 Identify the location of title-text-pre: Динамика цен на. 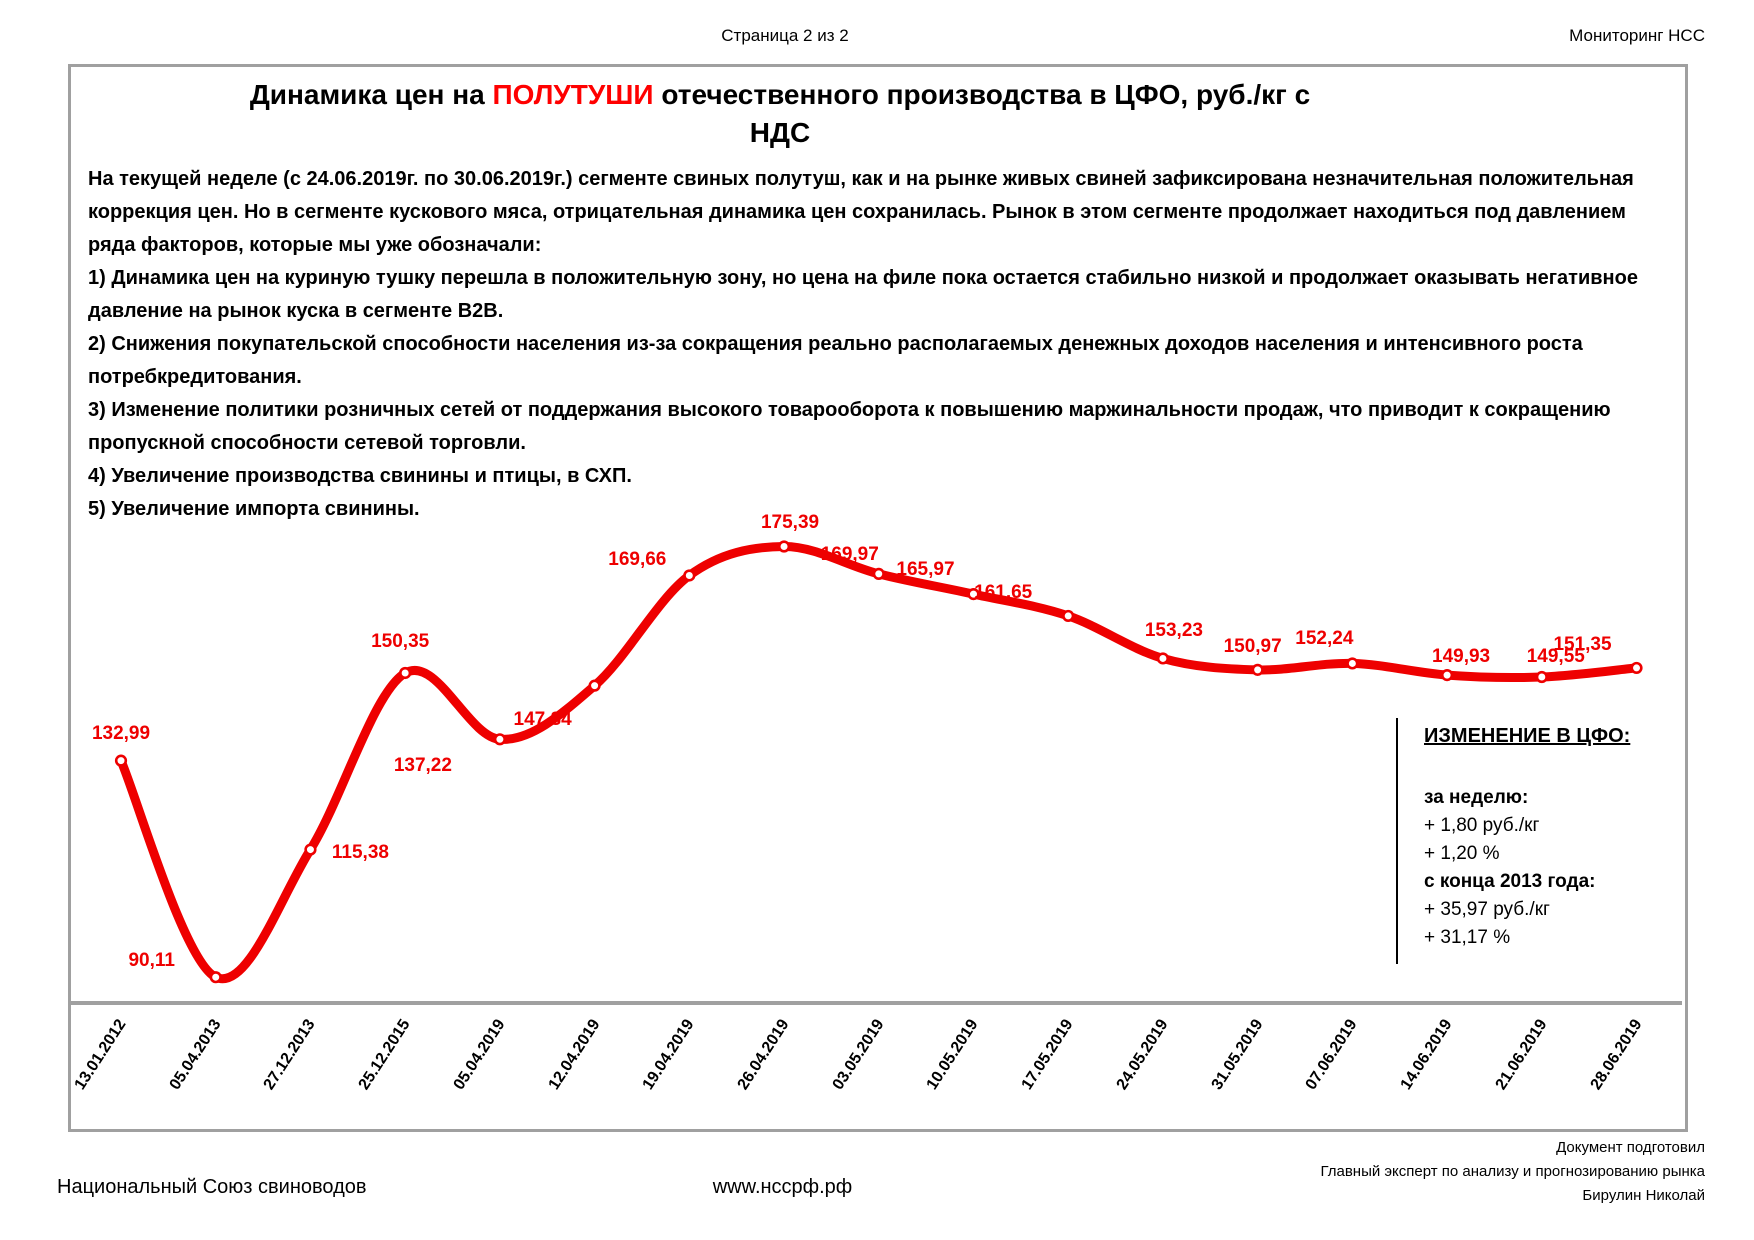
(371, 94).